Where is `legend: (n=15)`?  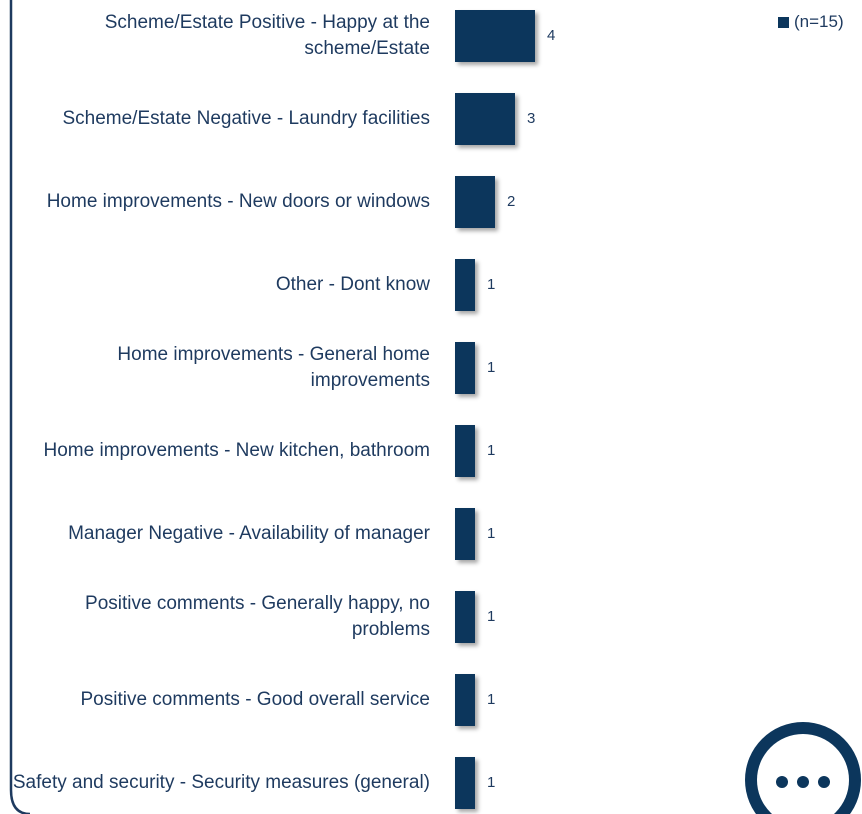 legend: (n=15) is located at coordinates (811, 22).